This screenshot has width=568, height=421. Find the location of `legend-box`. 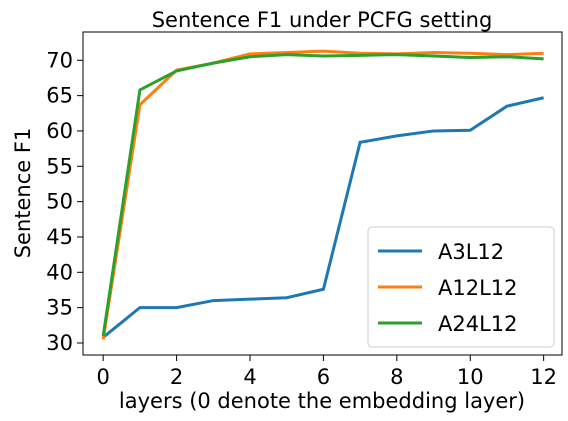

legend-box is located at coordinates (461, 287).